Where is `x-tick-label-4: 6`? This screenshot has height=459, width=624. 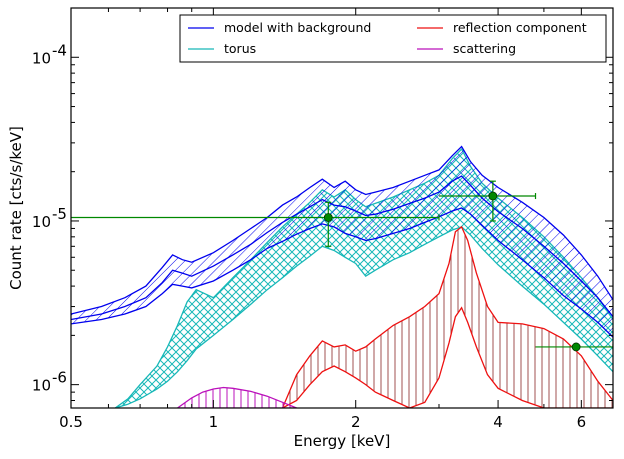 x-tick-label-4: 6 is located at coordinates (582, 422).